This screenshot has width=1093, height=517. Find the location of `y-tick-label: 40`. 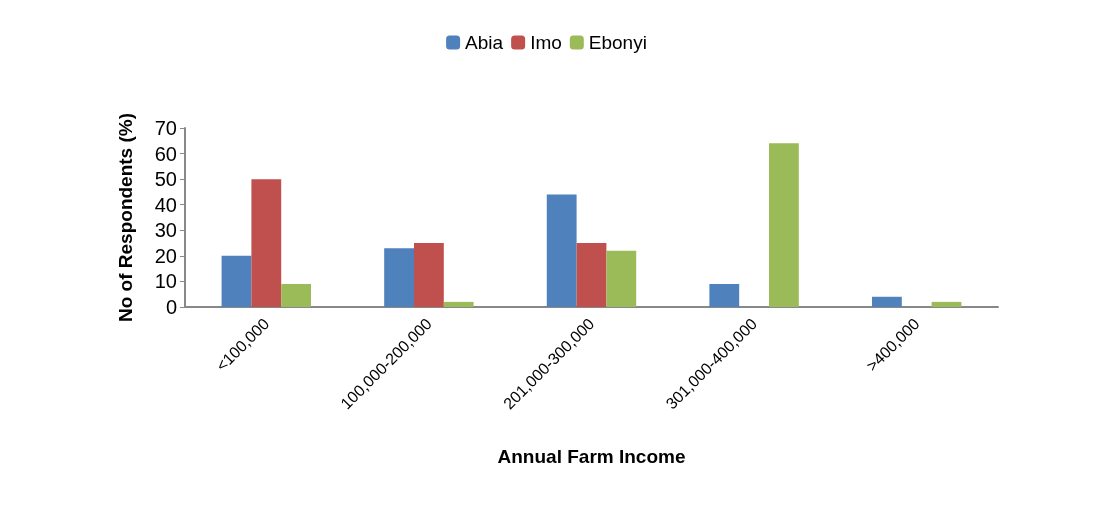

y-tick-label: 40 is located at coordinates (165, 204).